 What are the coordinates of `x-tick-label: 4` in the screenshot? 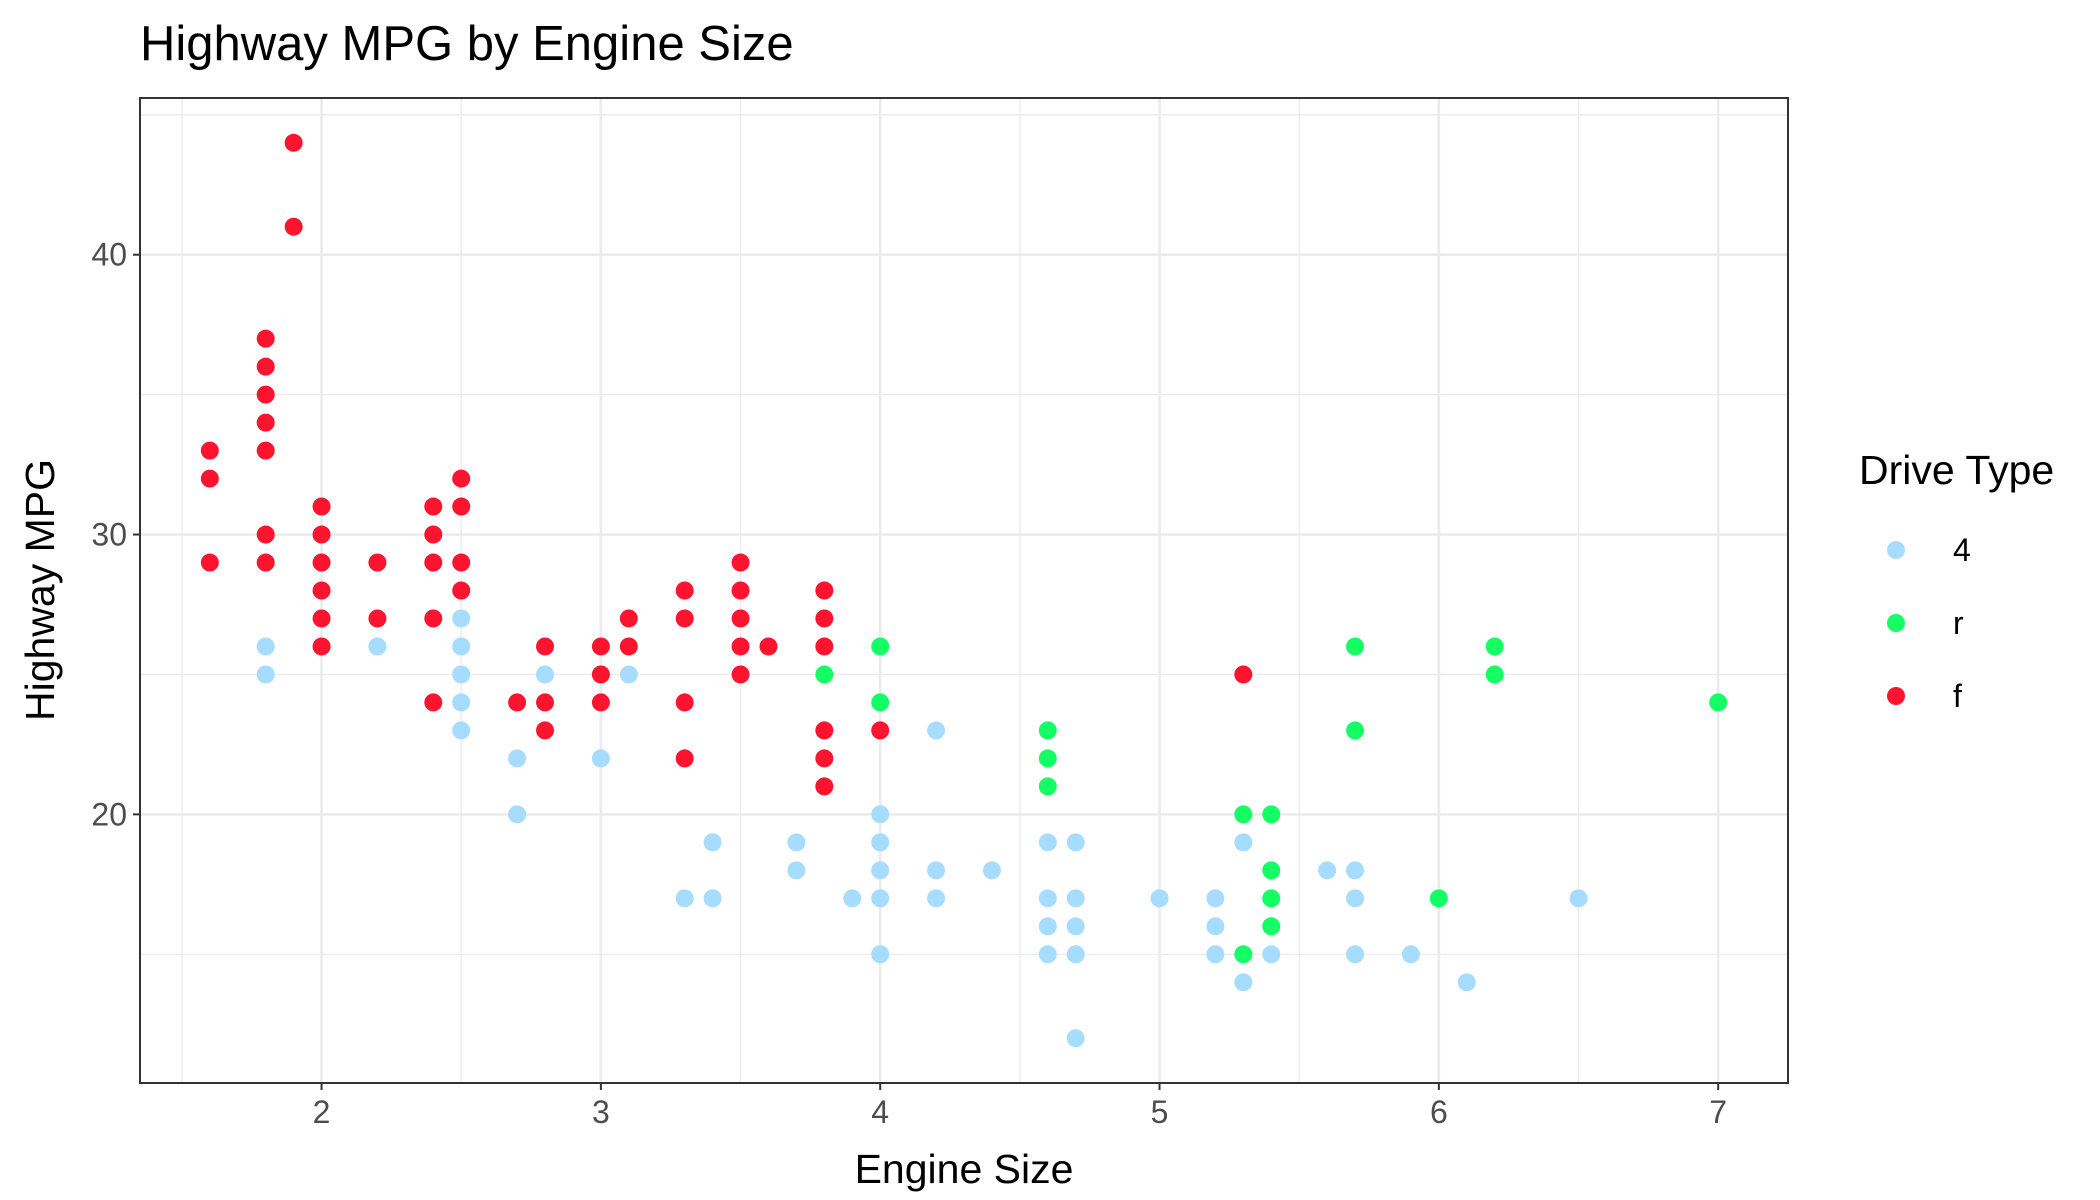 It's located at (880, 1112).